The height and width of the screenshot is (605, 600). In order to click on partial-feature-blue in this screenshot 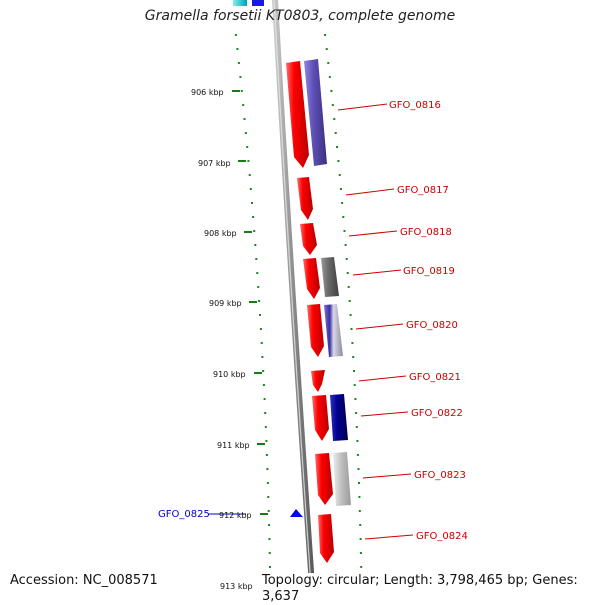, I will do `click(258, 3)`.